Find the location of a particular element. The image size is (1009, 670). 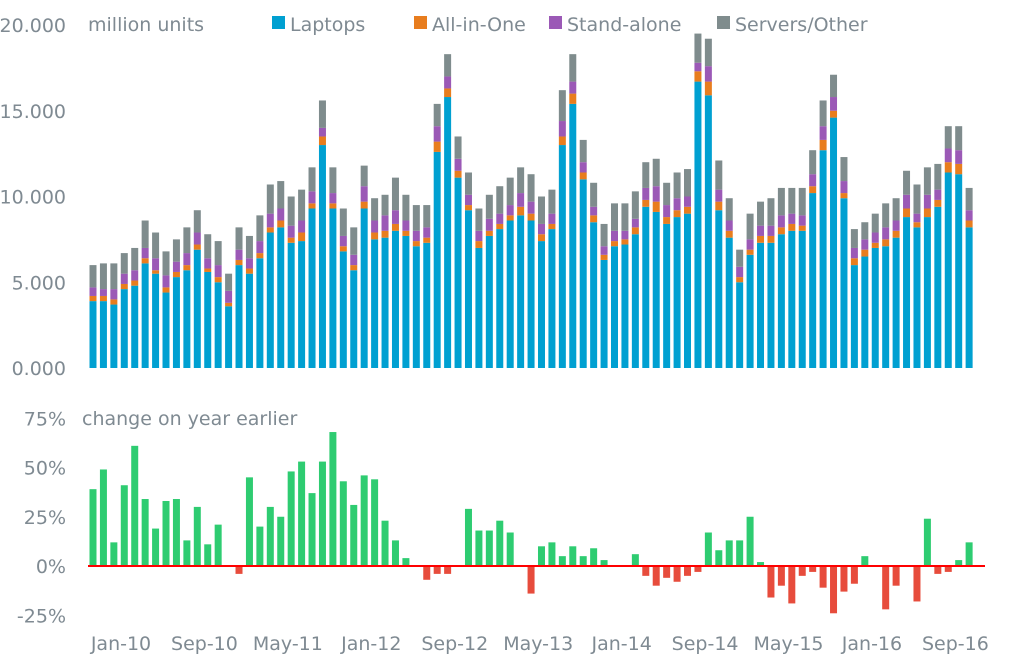

x-tick-label: Sep-10 is located at coordinates (204, 644).